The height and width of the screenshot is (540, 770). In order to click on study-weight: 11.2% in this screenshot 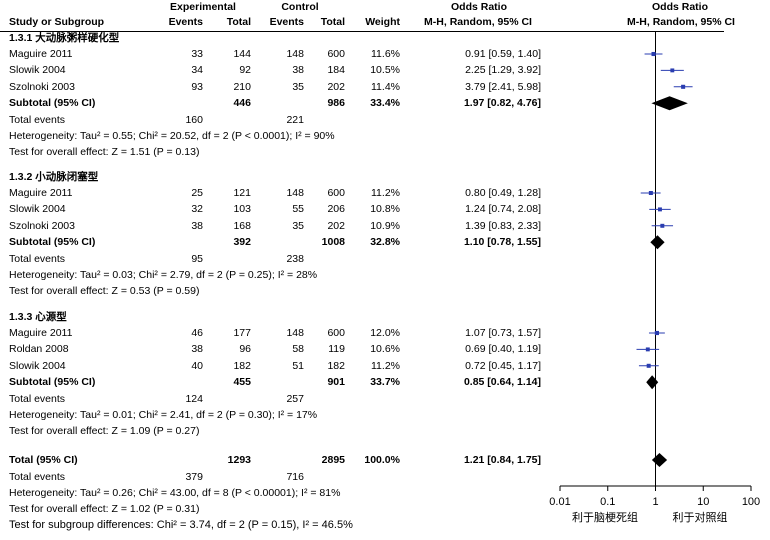, I will do `click(385, 193)`.